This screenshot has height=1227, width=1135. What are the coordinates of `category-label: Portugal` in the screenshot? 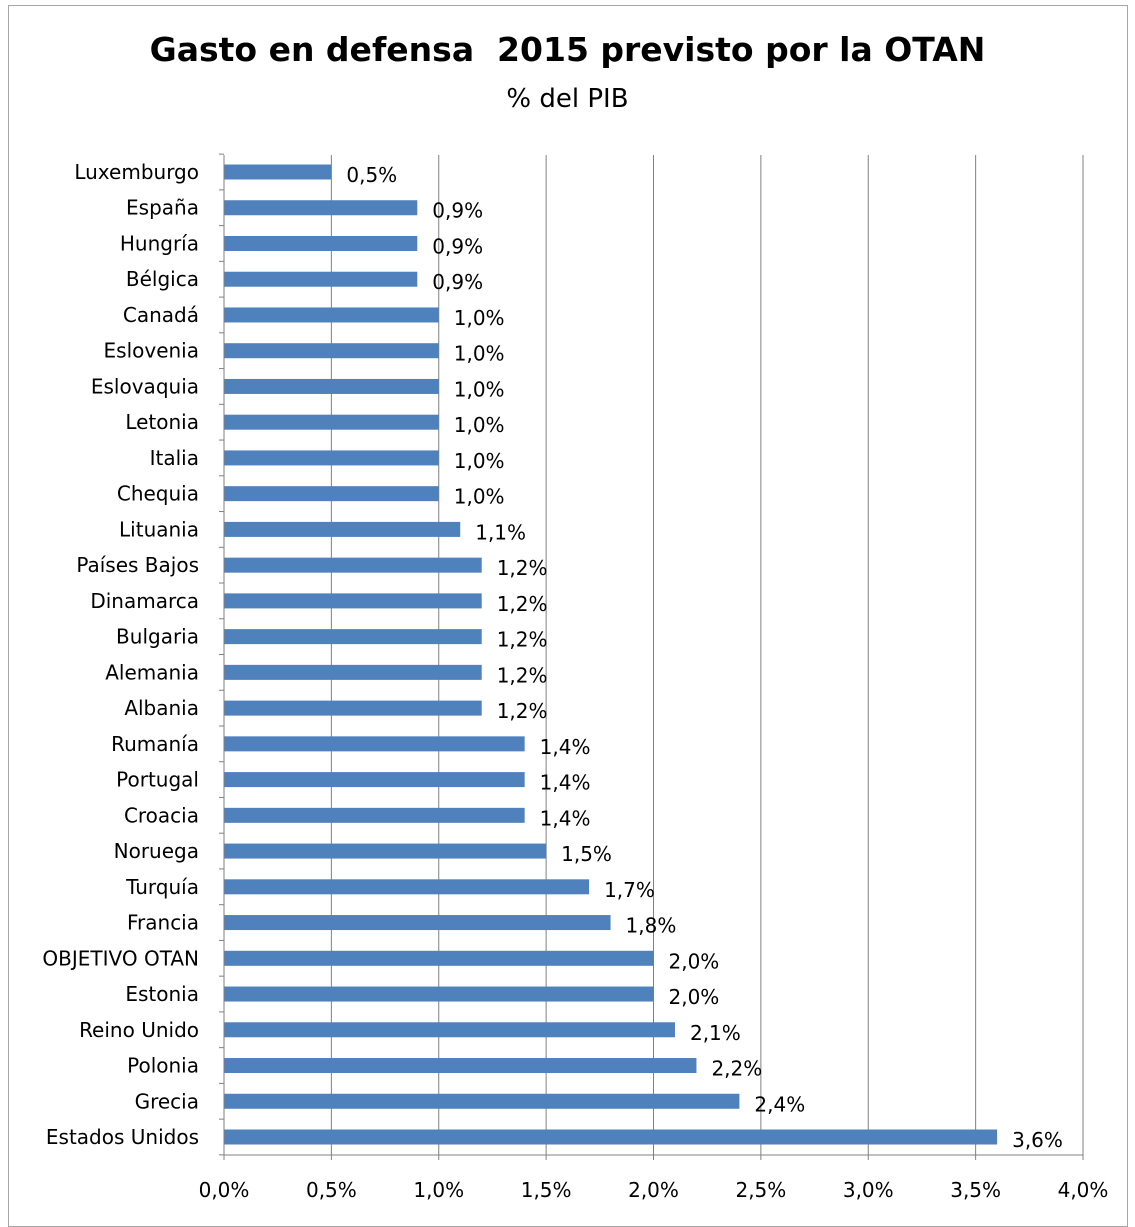 It's located at (157, 780).